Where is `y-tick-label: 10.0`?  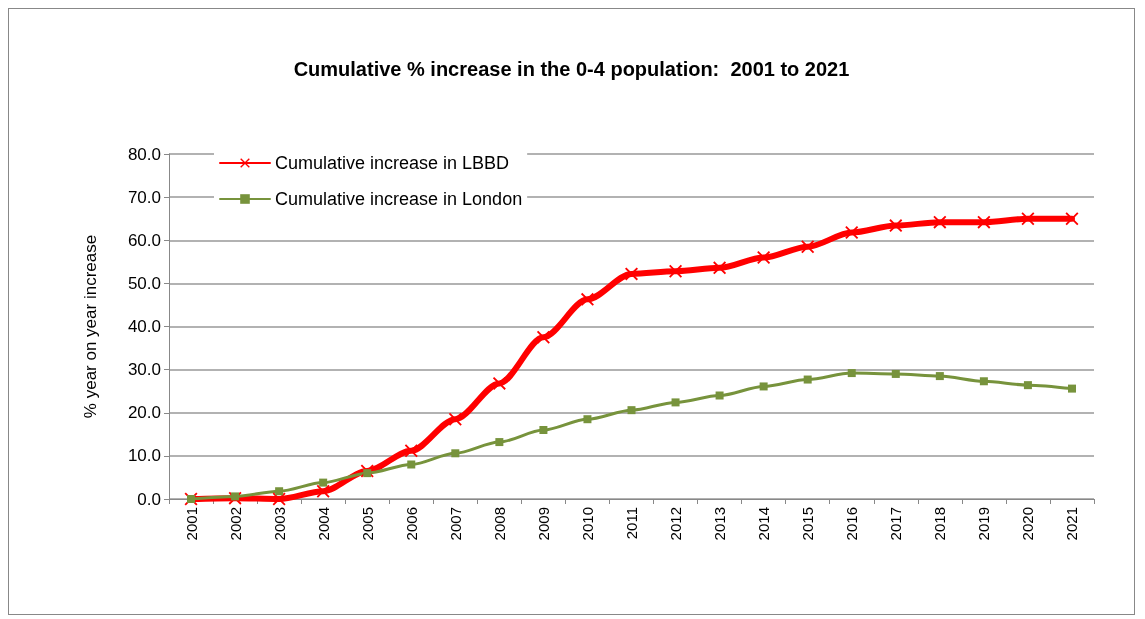
y-tick-label: 10.0 is located at coordinates (144, 456).